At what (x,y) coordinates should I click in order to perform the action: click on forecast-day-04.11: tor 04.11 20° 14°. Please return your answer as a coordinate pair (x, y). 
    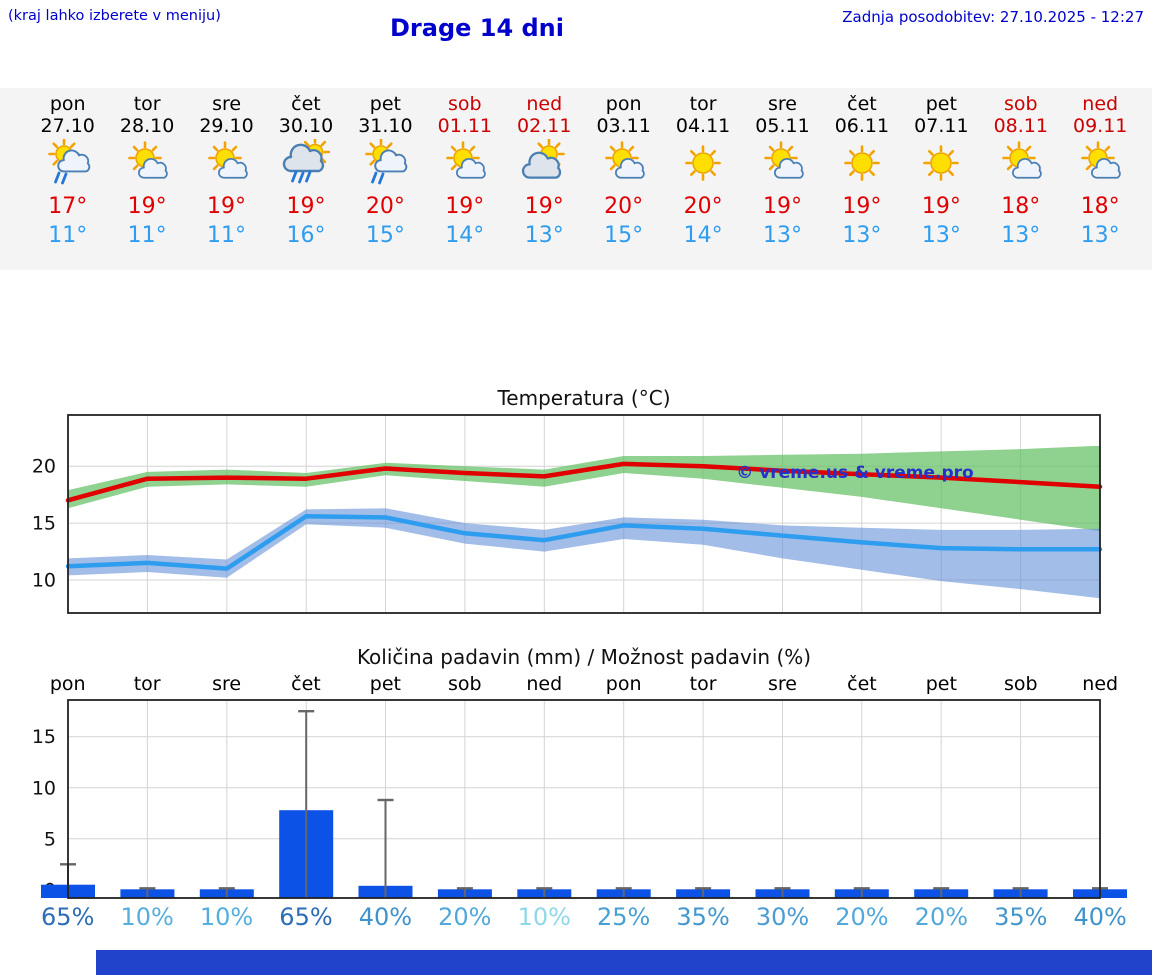
    Looking at the image, I should click on (702, 179).